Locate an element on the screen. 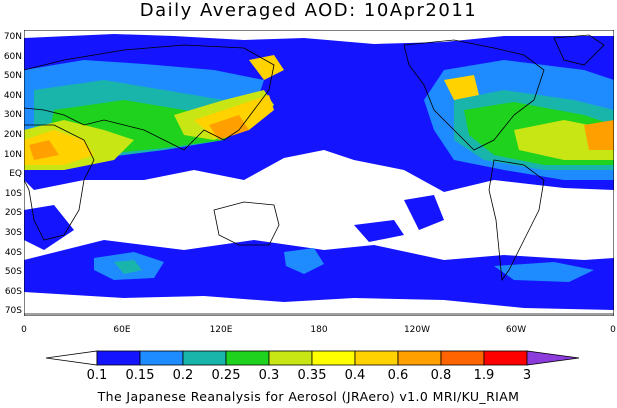  lat-label: 40N is located at coordinates (12, 96).